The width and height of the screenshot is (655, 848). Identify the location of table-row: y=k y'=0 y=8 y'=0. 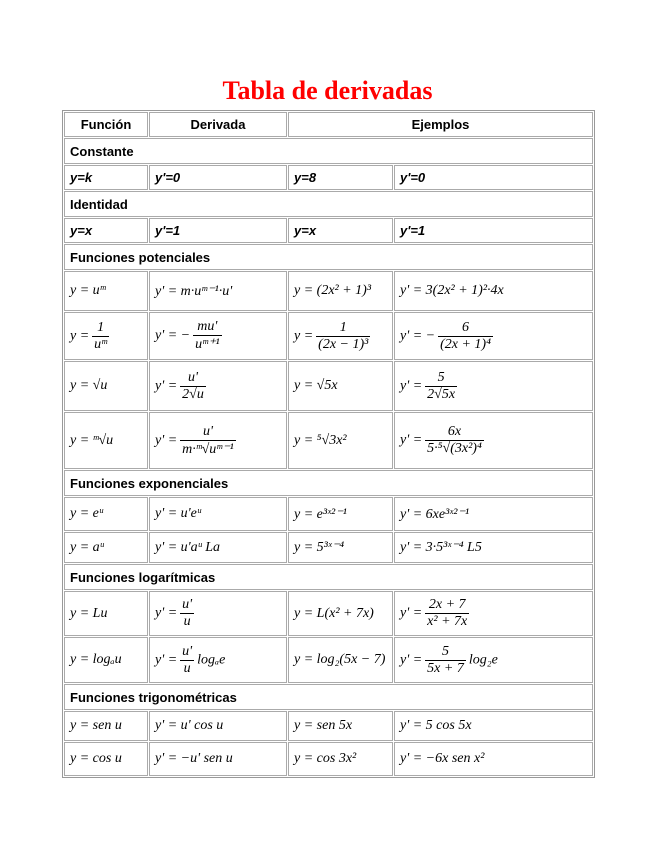
(328, 177).